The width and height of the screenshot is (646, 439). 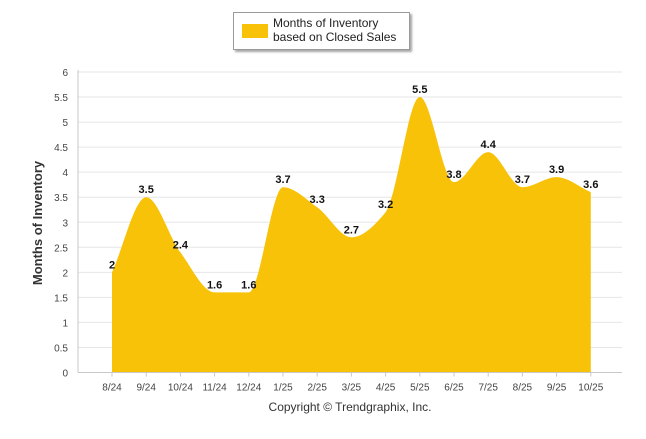 I want to click on x-tick-label: 9/24, so click(x=146, y=388).